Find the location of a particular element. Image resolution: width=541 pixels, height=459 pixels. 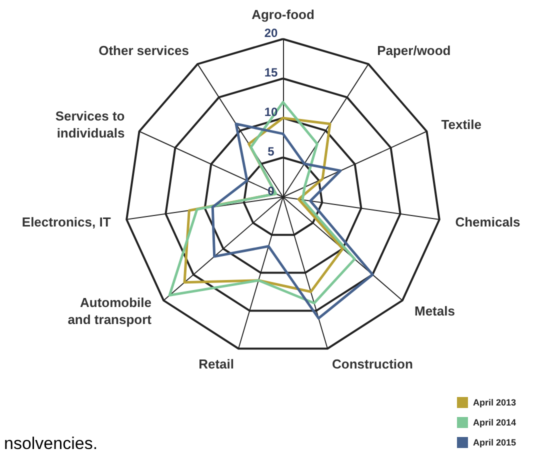

legend-label: April 2013 is located at coordinates (494, 403).